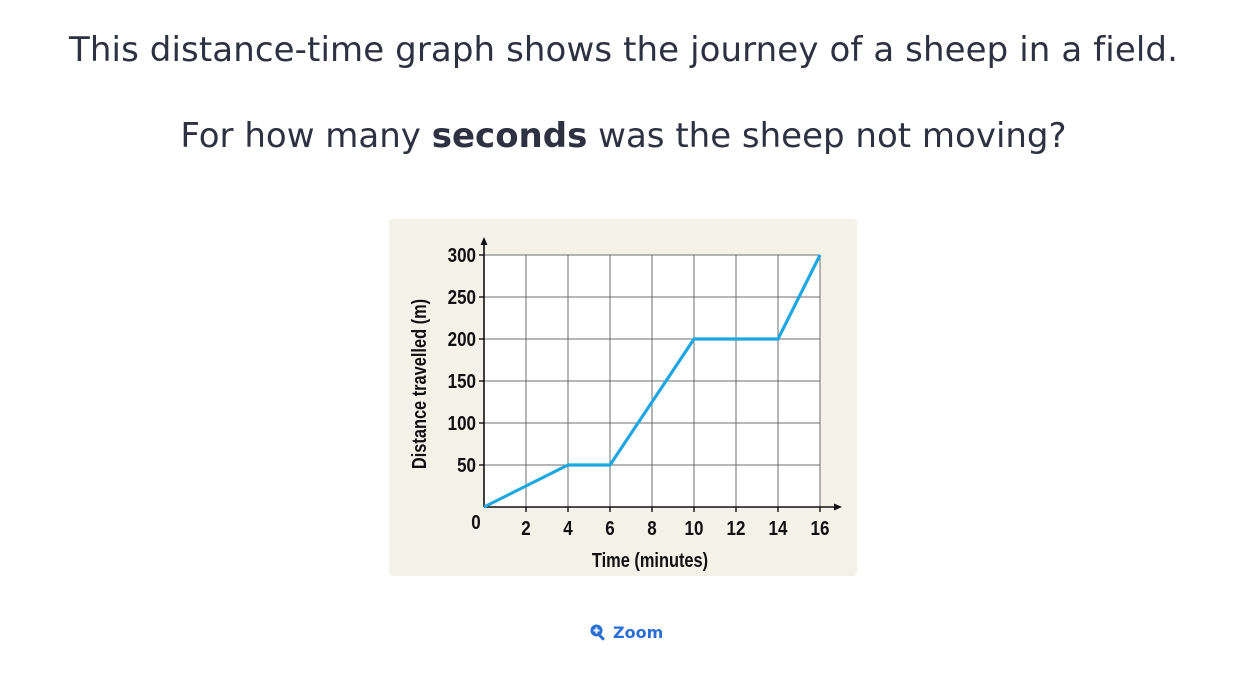 The height and width of the screenshot is (691, 1247). Describe the element at coordinates (827, 136) in the screenshot. I see `question-prompt-end: was the sheep not moving?` at that location.